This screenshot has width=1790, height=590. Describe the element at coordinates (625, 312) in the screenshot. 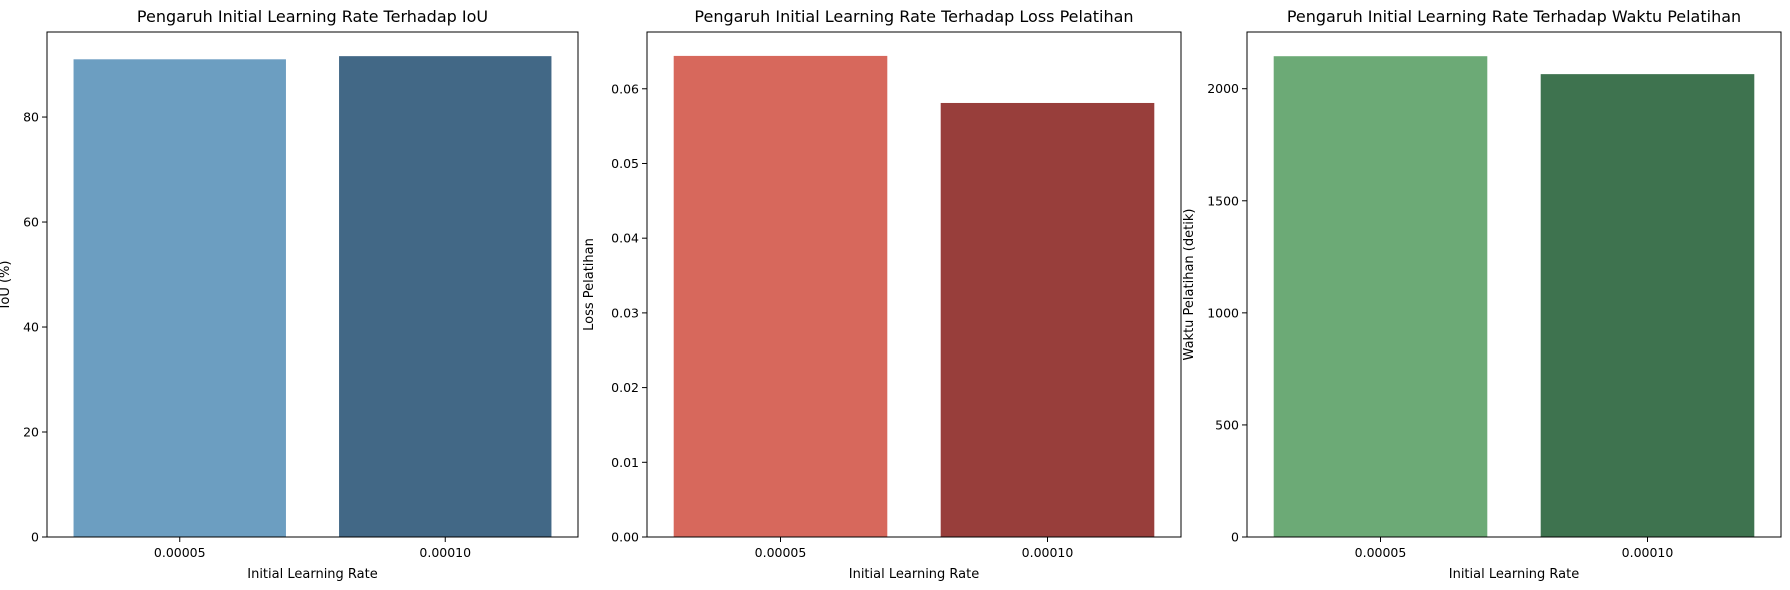

I see `y-tick-label: 0.03` at that location.